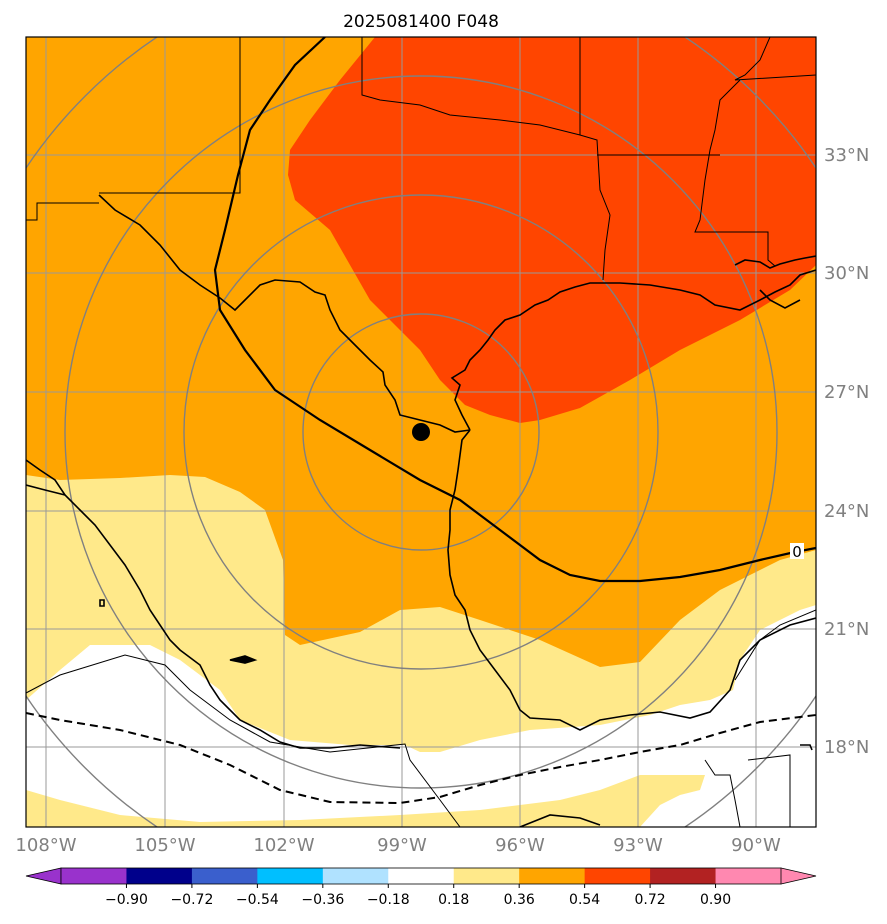 The image size is (887, 924). What do you see at coordinates (756, 845) in the screenshot?
I see `lon-label: 90°W` at bounding box center [756, 845].